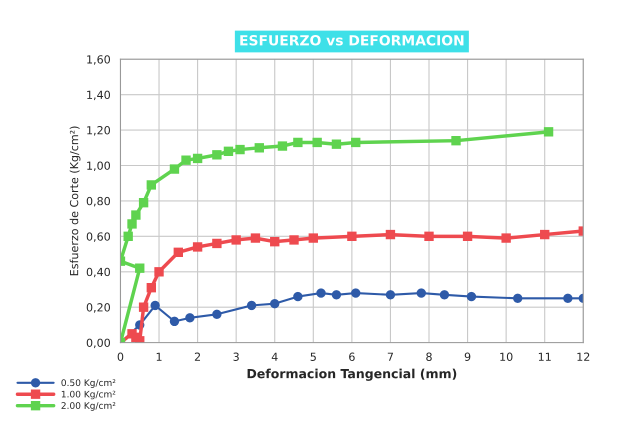 Image resolution: width=634 pixels, height=423 pixels. I want to click on y-tick-label: 0,20, so click(98, 308).